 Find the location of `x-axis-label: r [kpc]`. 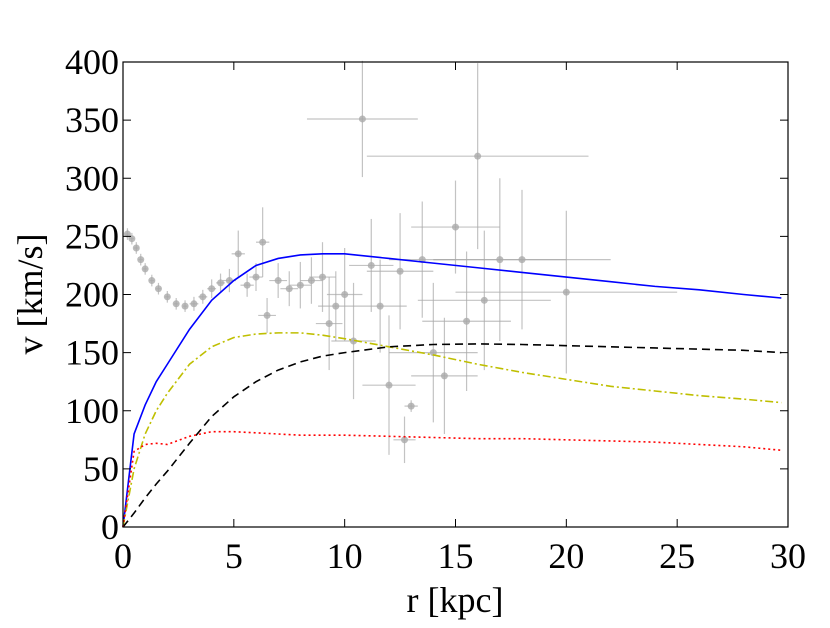

x-axis-label: r [kpc] is located at coordinates (455, 600).